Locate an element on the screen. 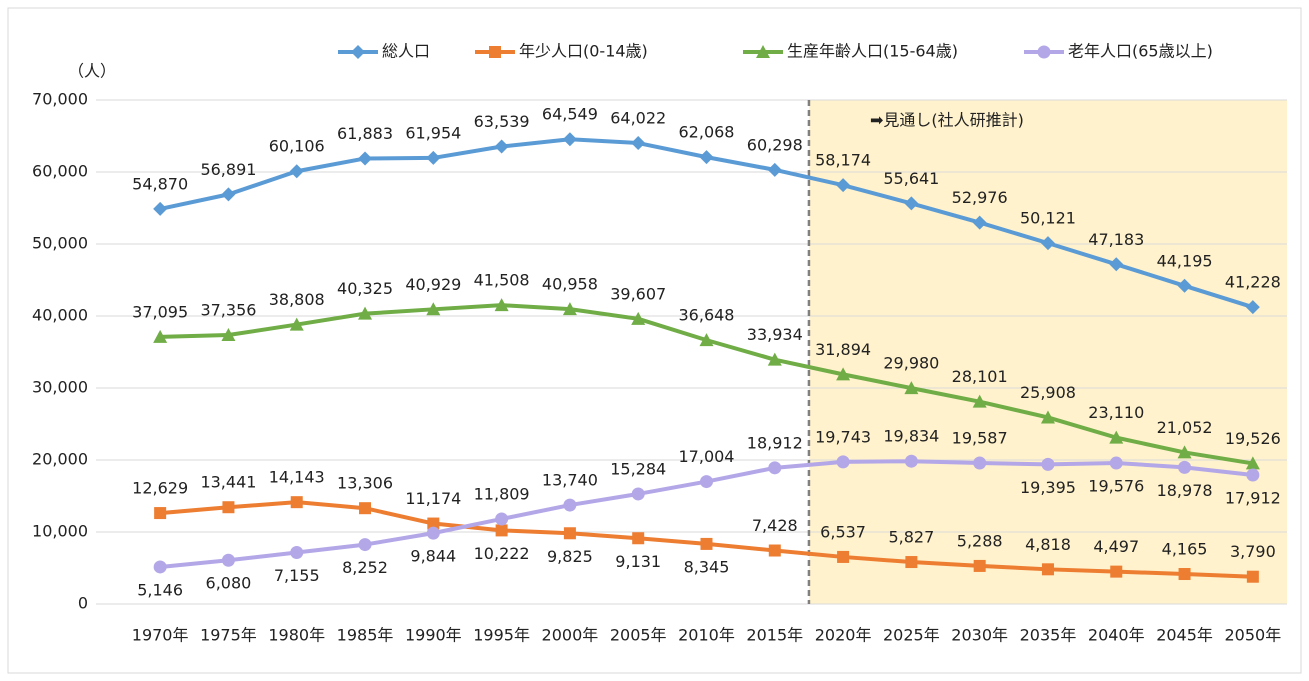 This screenshot has width=1309, height=681. legend-label: 老年人口(65歳以上) is located at coordinates (1140, 51).